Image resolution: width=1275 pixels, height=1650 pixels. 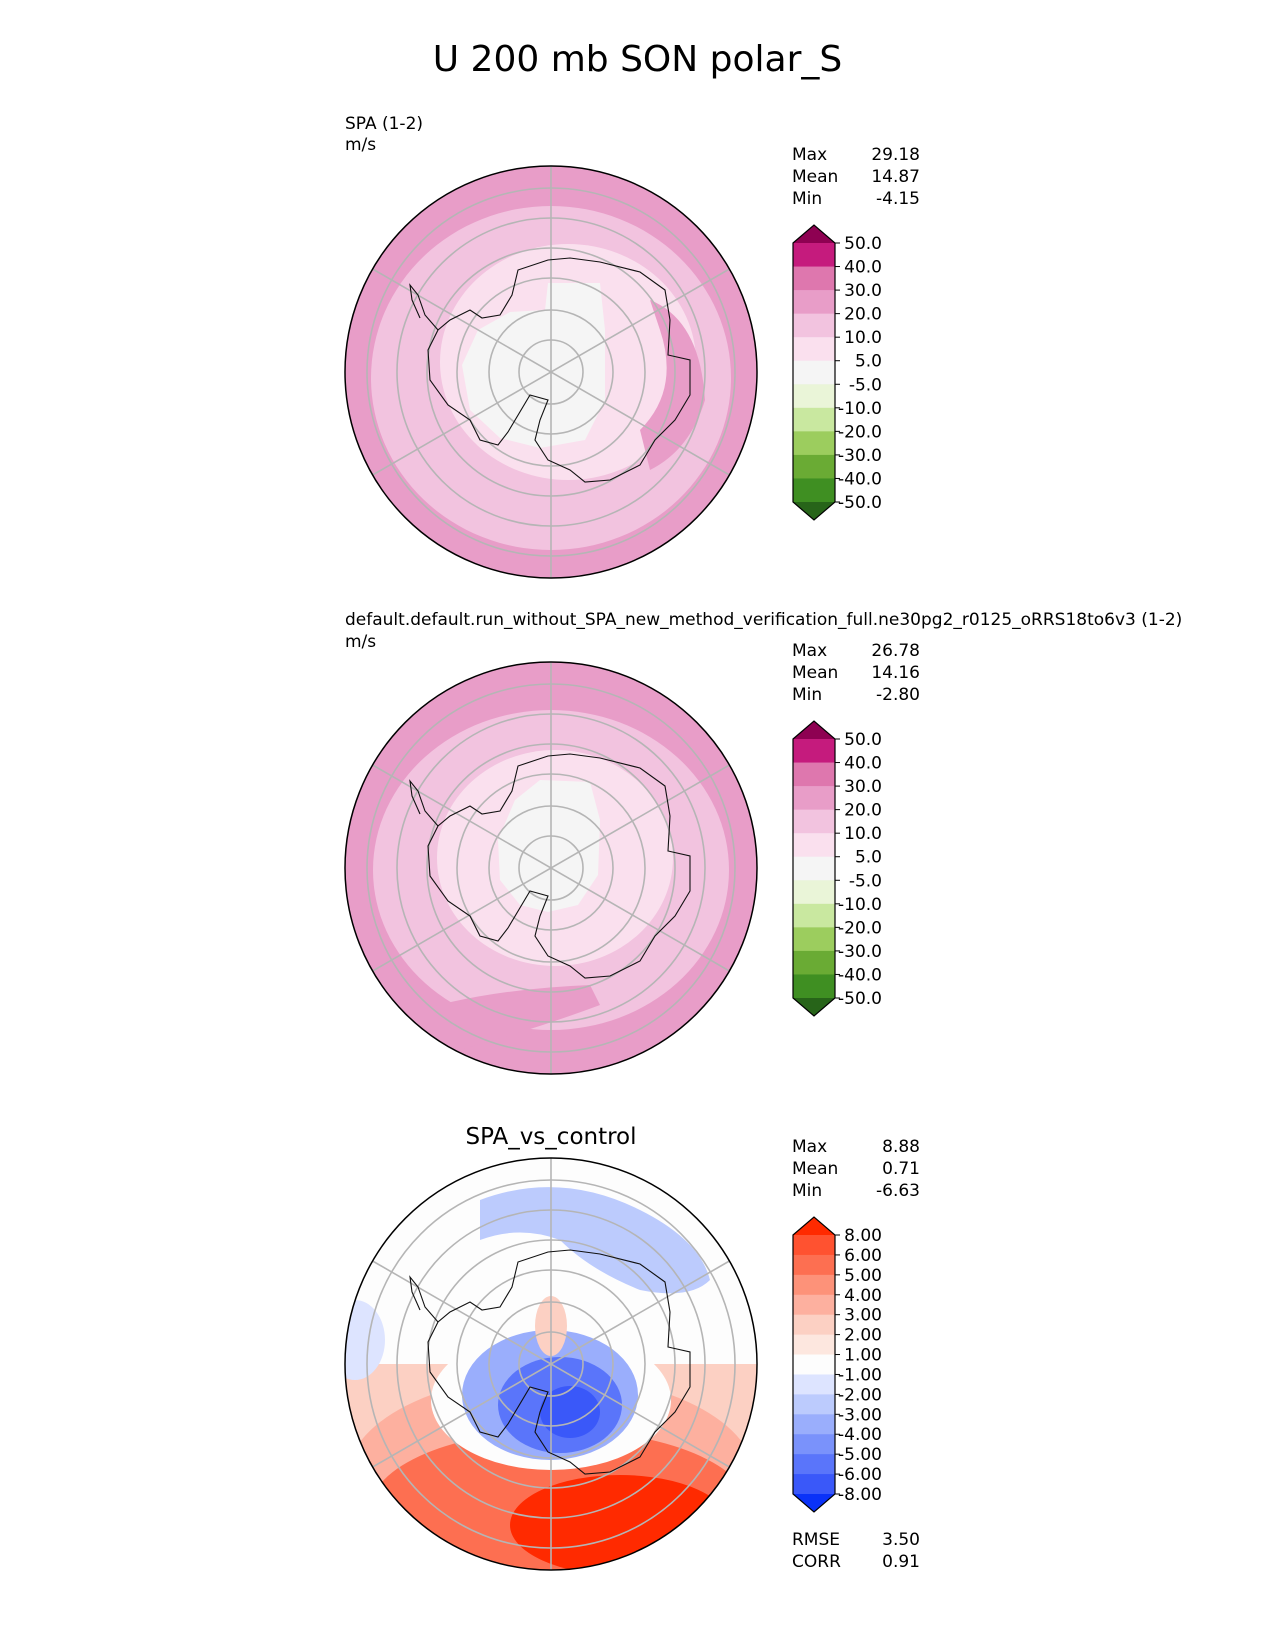 What do you see at coordinates (384, 124) in the screenshot?
I see `panel-1-title: SPA (1-2)` at bounding box center [384, 124].